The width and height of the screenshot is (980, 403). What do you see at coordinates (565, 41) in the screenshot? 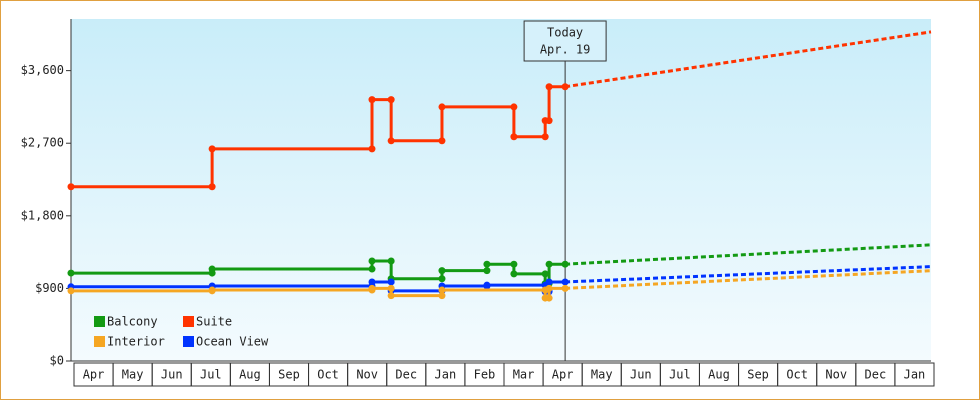
I see `today-box` at bounding box center [565, 41].